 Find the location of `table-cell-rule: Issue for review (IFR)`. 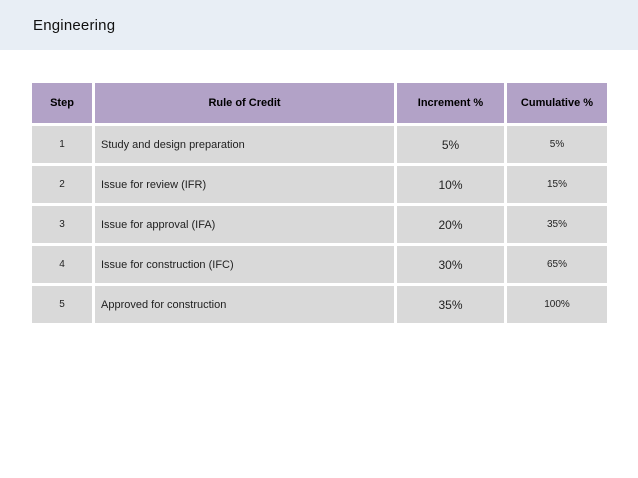

table-cell-rule: Issue for review (IFR) is located at coordinates (244, 184).